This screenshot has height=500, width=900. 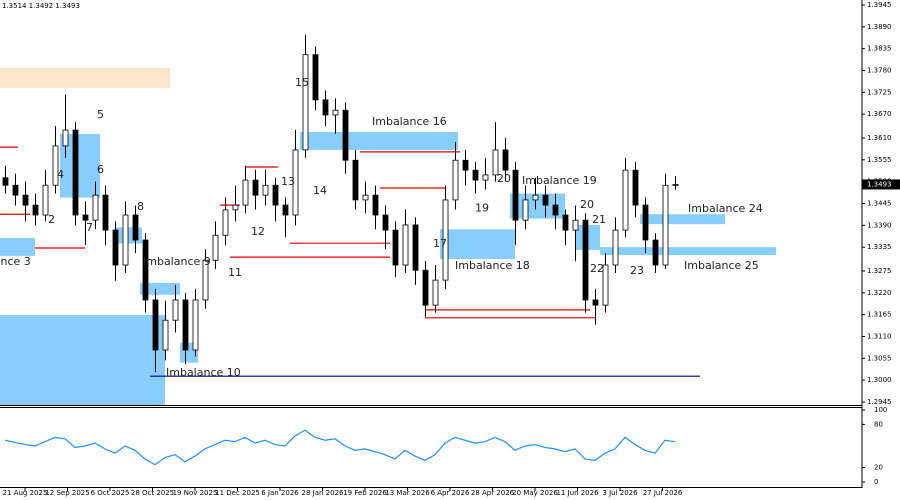 What do you see at coordinates (599, 219) in the screenshot?
I see `zone-label: 21` at bounding box center [599, 219].